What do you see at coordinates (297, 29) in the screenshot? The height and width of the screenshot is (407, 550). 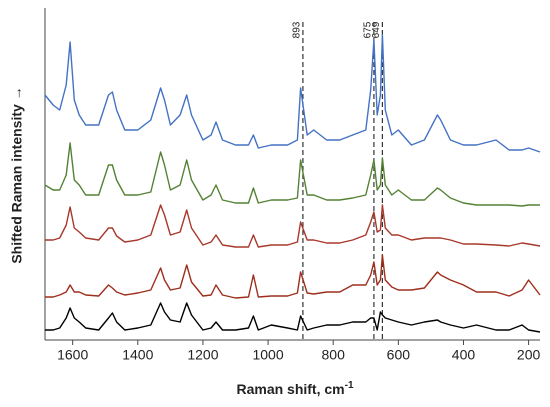 I see `reference-label: 893` at bounding box center [297, 29].